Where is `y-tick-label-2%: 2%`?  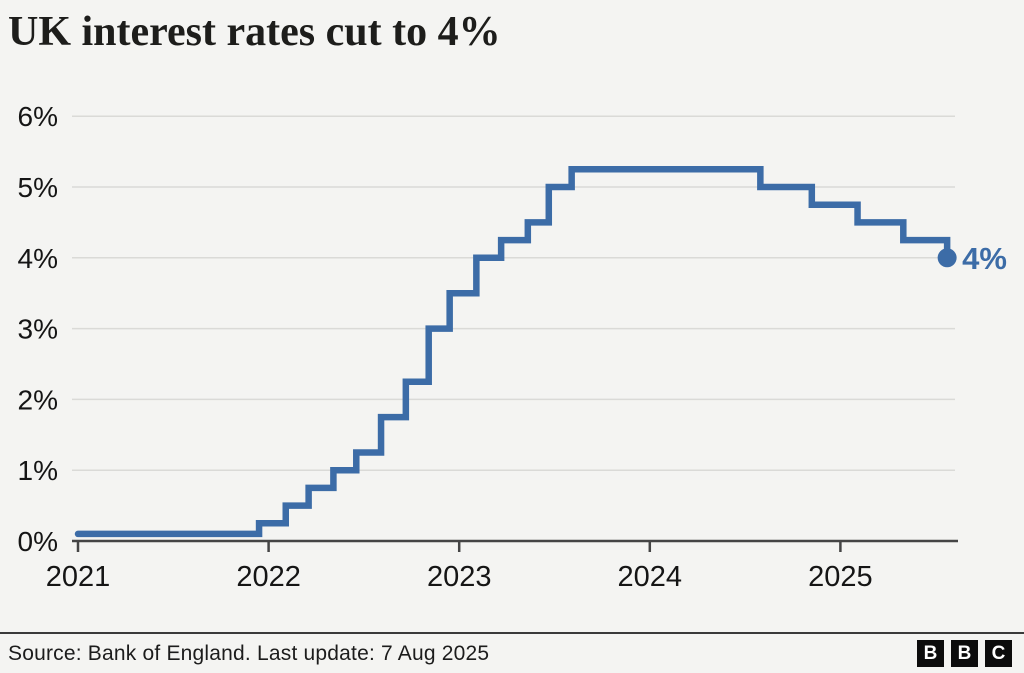 y-tick-label-2%: 2% is located at coordinates (38, 399).